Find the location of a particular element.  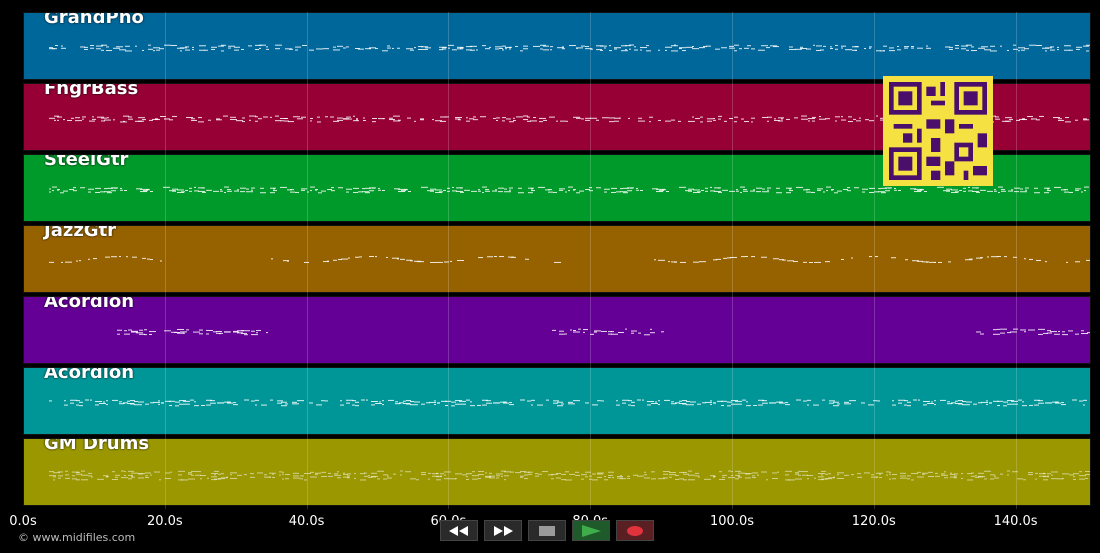

track-lane: GM Drums is located at coordinates (557, 472).